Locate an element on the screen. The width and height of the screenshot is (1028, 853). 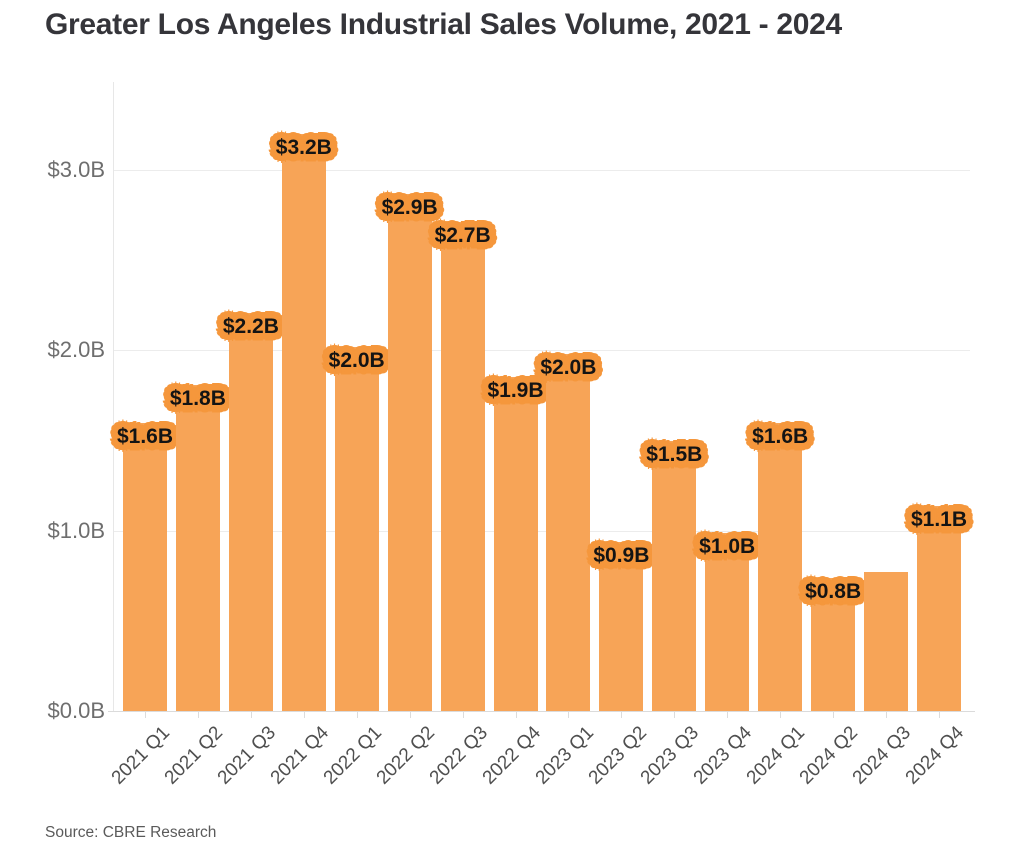
y-axis-tick-label: $0.0B is located at coordinates (76, 710).